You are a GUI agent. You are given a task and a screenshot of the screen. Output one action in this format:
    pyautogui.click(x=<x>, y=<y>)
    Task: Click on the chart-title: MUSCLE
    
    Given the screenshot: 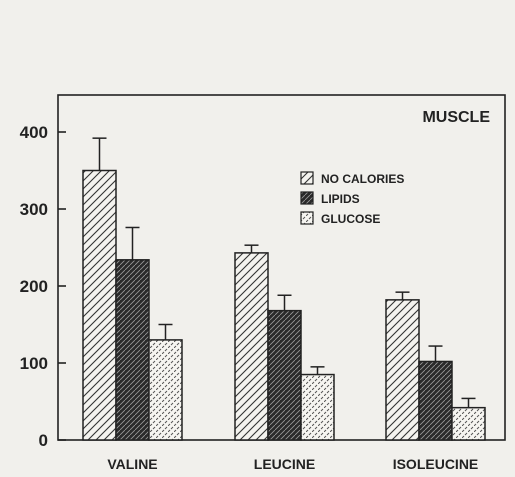 What is the action you would take?
    pyautogui.click(x=456, y=117)
    